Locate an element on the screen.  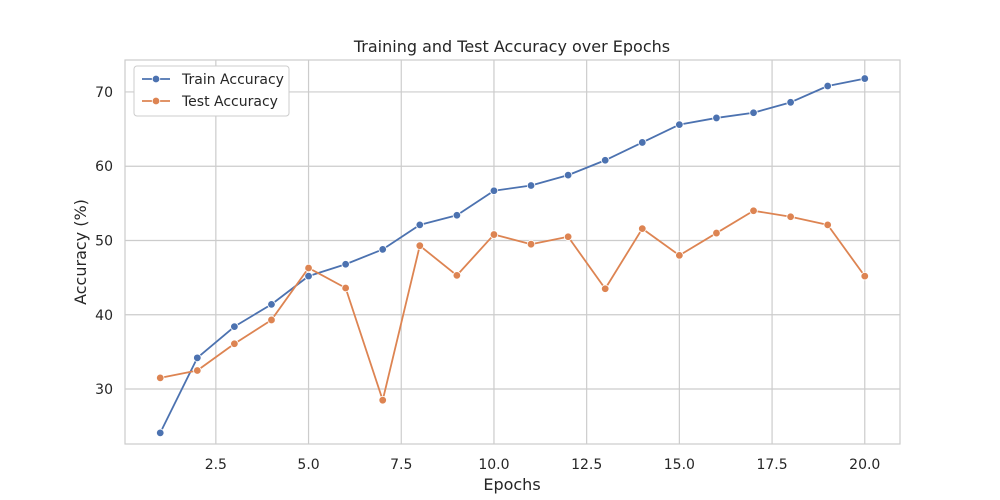
y-axis-label: Accuracy (%) is located at coordinates (80, 252).